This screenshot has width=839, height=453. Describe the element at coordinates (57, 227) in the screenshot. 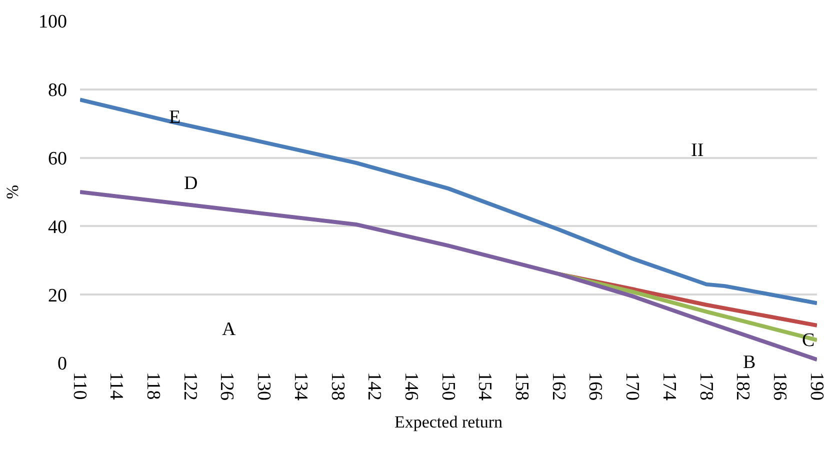

I see `y-tick-label: 40` at that location.